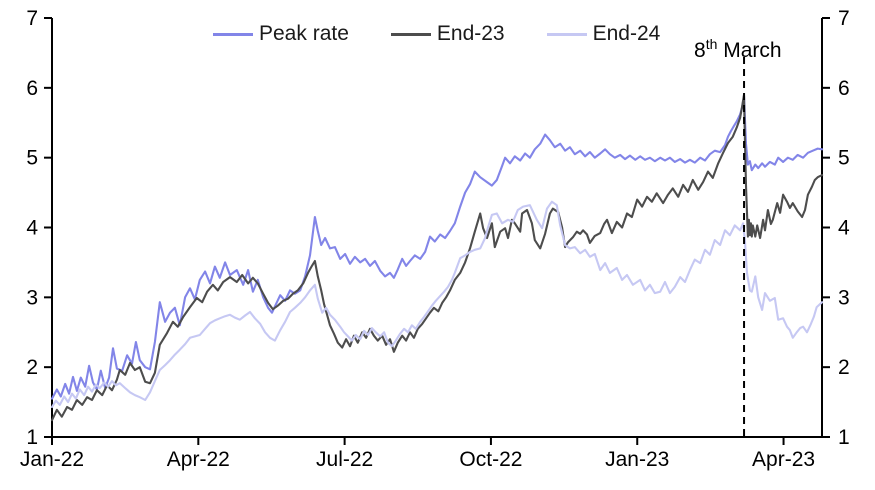 The image size is (875, 490). I want to click on y-axis-label-right: 6, so click(844, 88).